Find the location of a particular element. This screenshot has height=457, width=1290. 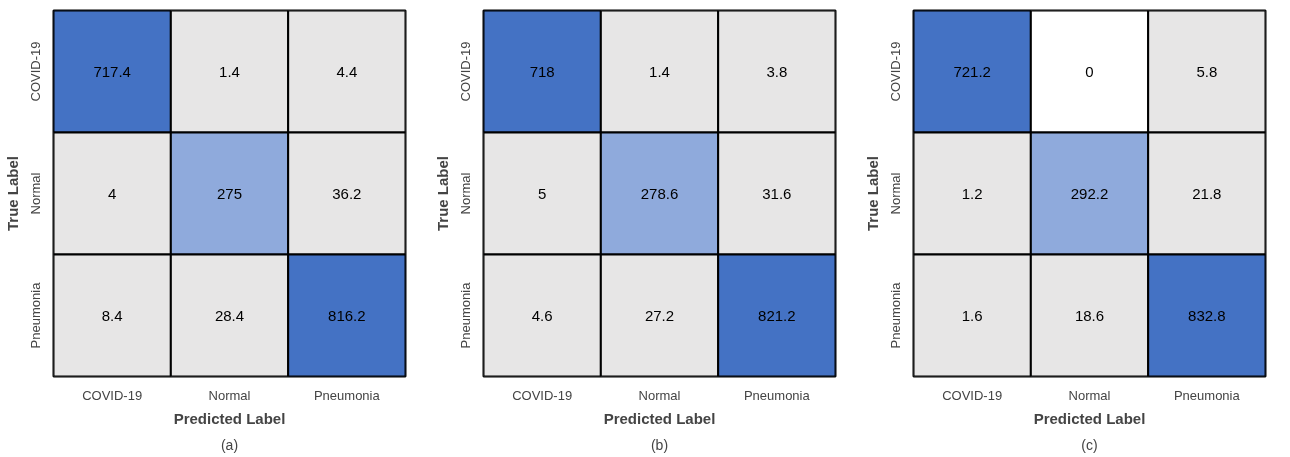

data-label: 21.8 is located at coordinates (1207, 193).